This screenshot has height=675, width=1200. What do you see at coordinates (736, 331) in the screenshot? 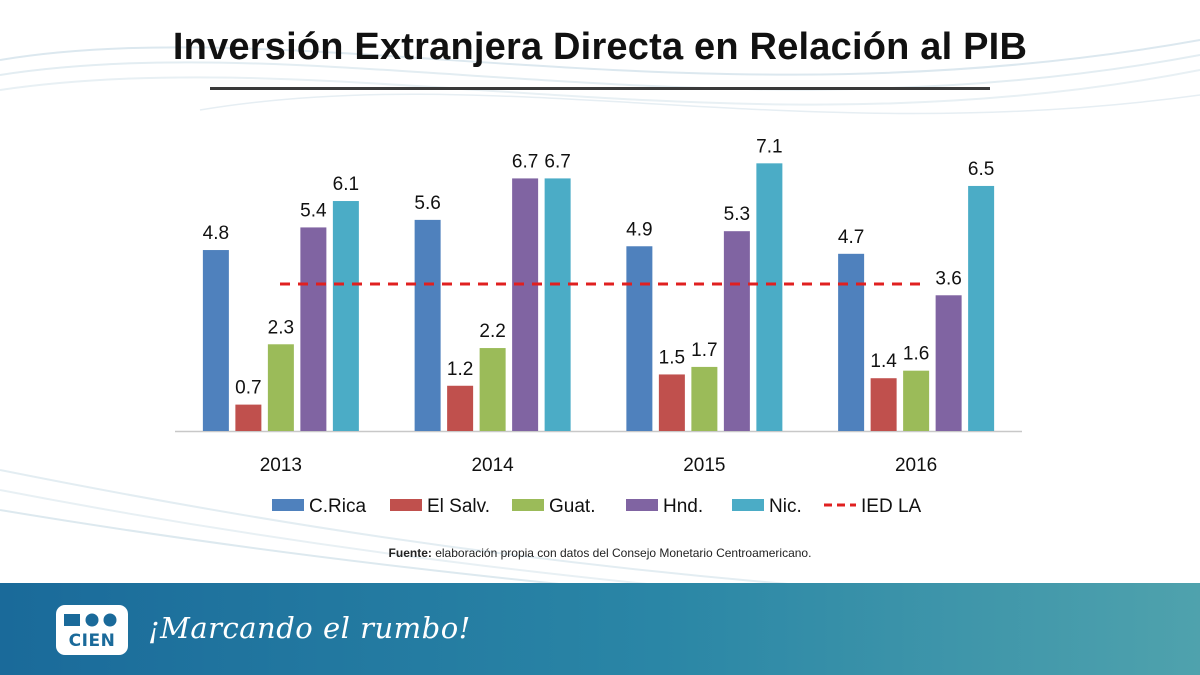
I see `bar-hnd-2015` at bounding box center [736, 331].